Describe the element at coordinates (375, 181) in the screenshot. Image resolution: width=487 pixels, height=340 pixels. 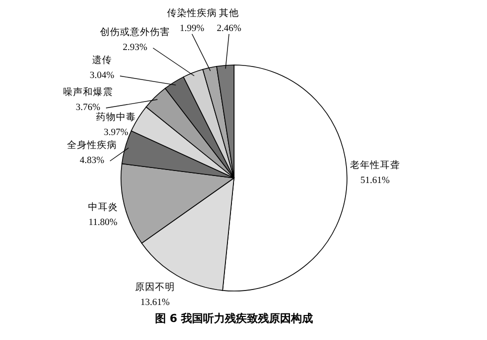
I see `data-label: 51.61%` at that location.